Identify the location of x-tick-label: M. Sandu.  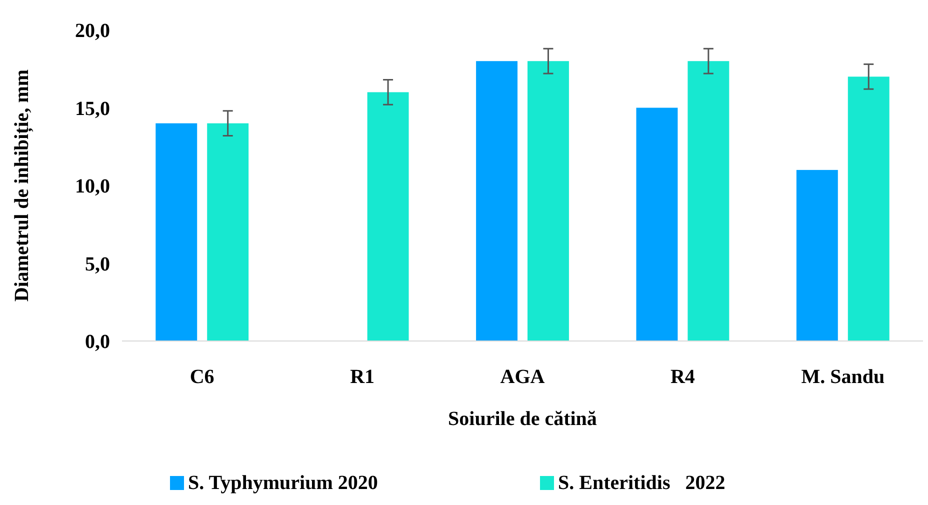
(843, 377).